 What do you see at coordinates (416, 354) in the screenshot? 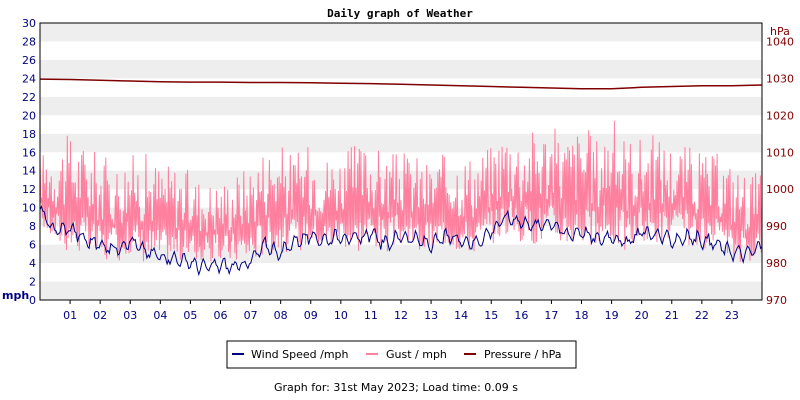
I see `legend-label-gust: Gust / mph` at bounding box center [416, 354].